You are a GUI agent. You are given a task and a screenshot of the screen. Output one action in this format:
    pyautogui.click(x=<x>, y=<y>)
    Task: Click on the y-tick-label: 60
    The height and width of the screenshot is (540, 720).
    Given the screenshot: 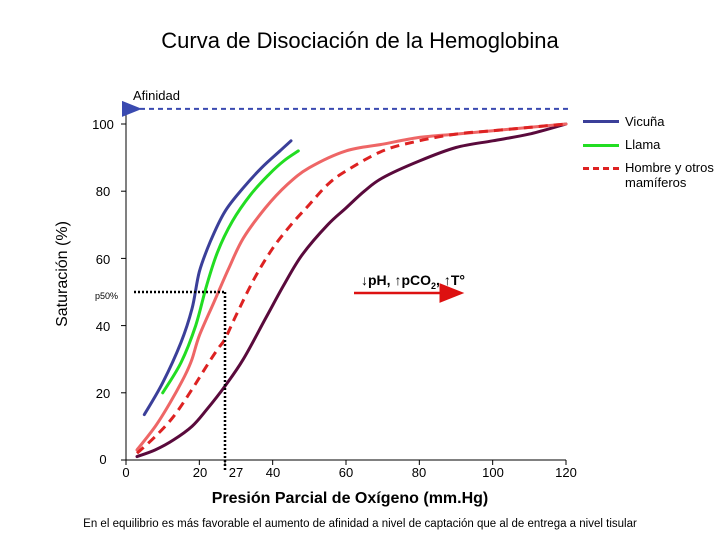 What is the action you would take?
    pyautogui.click(x=103, y=259)
    